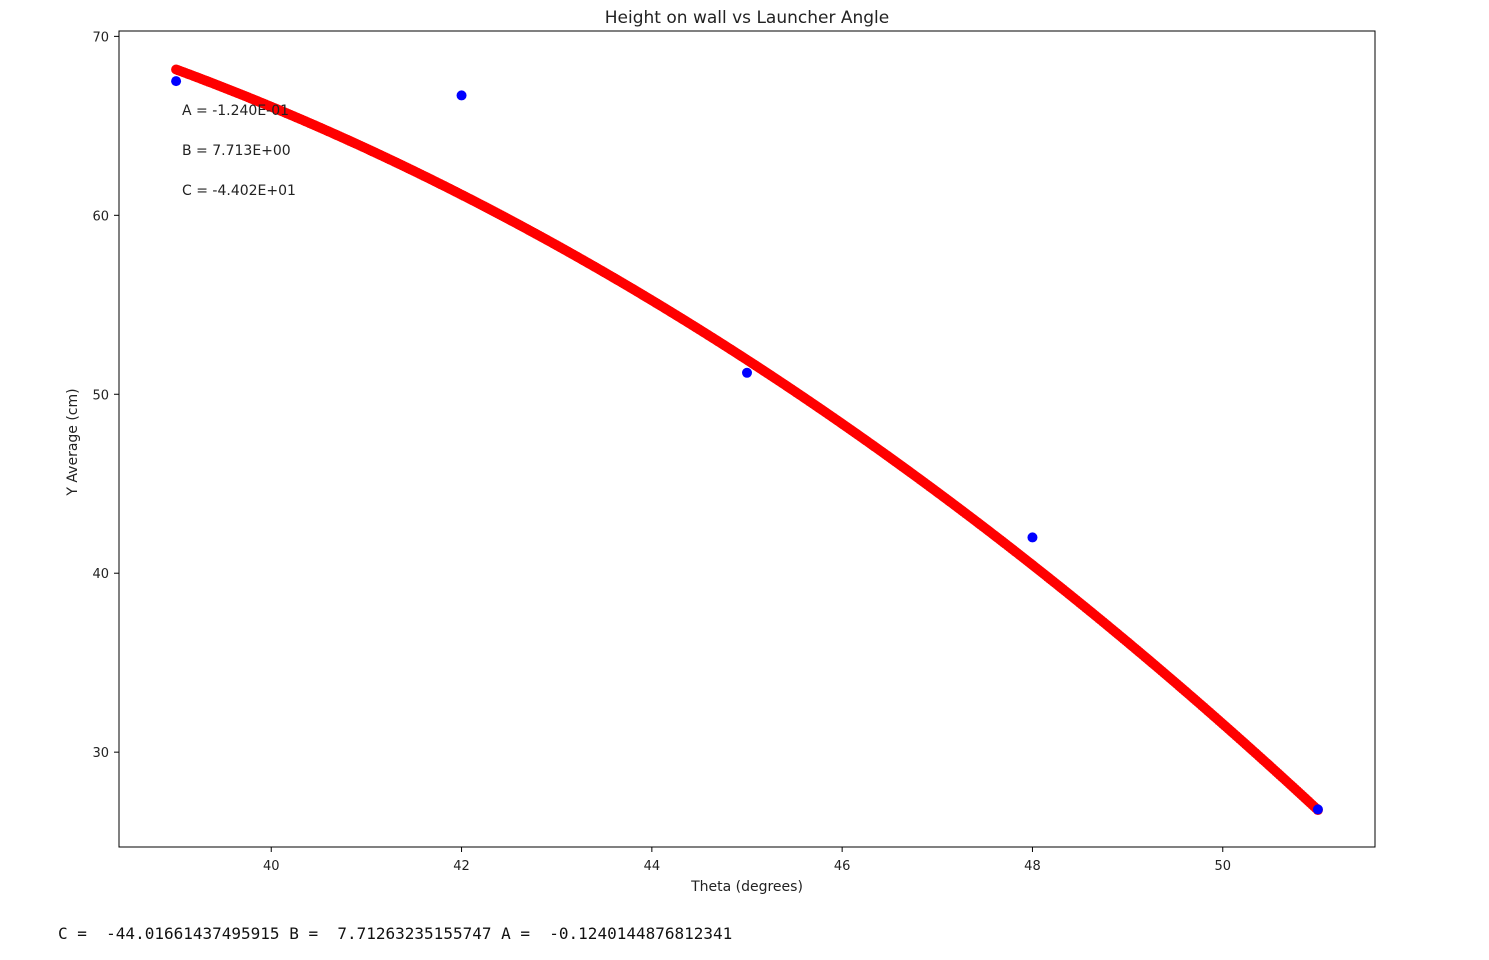 The width and height of the screenshot is (1489, 960). Describe the element at coordinates (100, 753) in the screenshot. I see `y-tick-label: 30` at that location.